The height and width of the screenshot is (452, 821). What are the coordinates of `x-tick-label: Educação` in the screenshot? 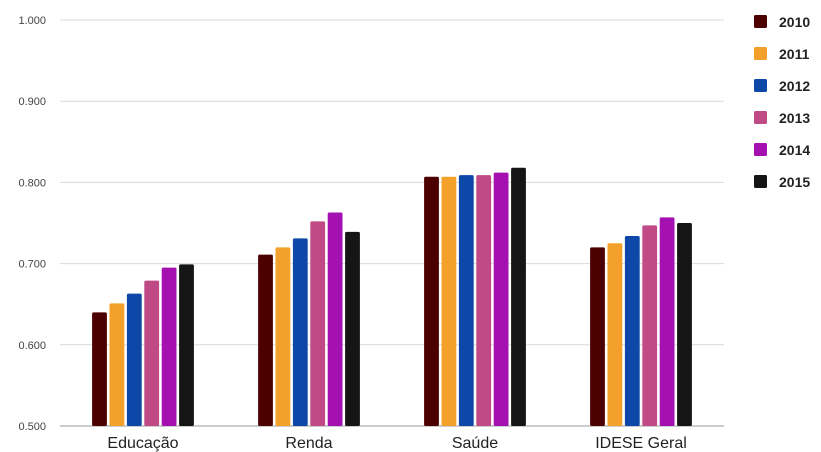 It's located at (142, 443).